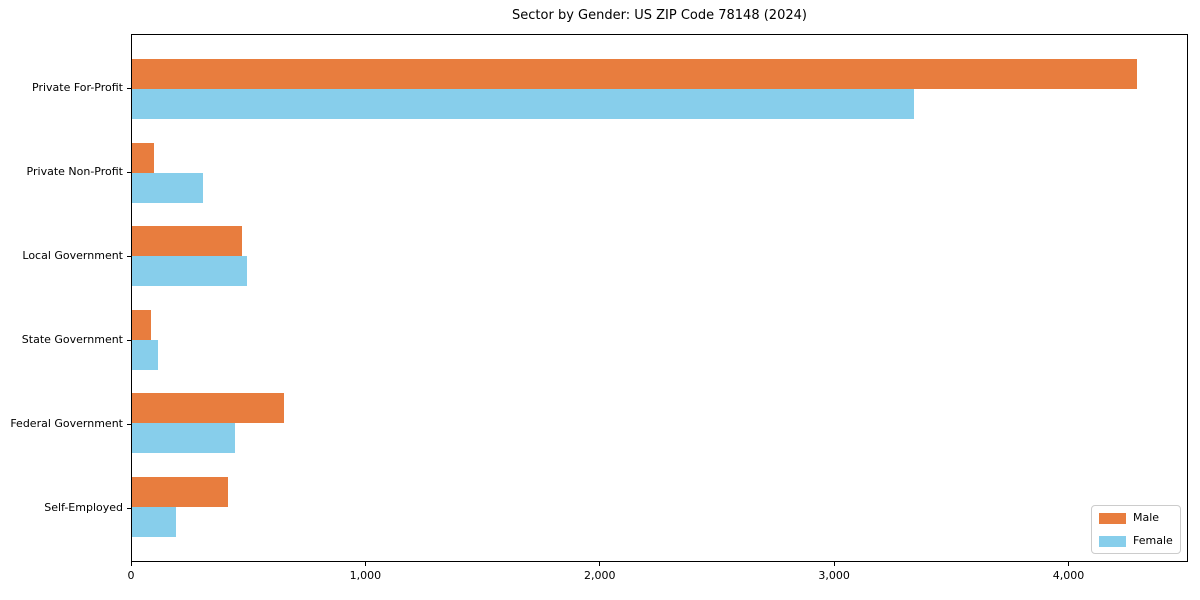  I want to click on x-tick-label: 0, so click(131, 575).